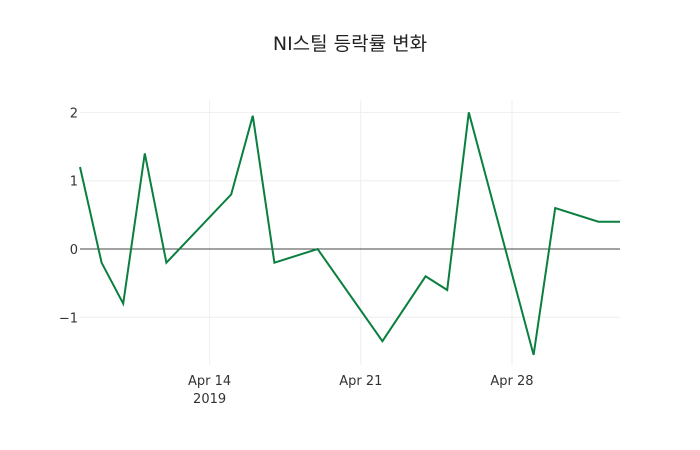  Describe the element at coordinates (68, 318) in the screenshot. I see `y-tick-label: −1` at that location.